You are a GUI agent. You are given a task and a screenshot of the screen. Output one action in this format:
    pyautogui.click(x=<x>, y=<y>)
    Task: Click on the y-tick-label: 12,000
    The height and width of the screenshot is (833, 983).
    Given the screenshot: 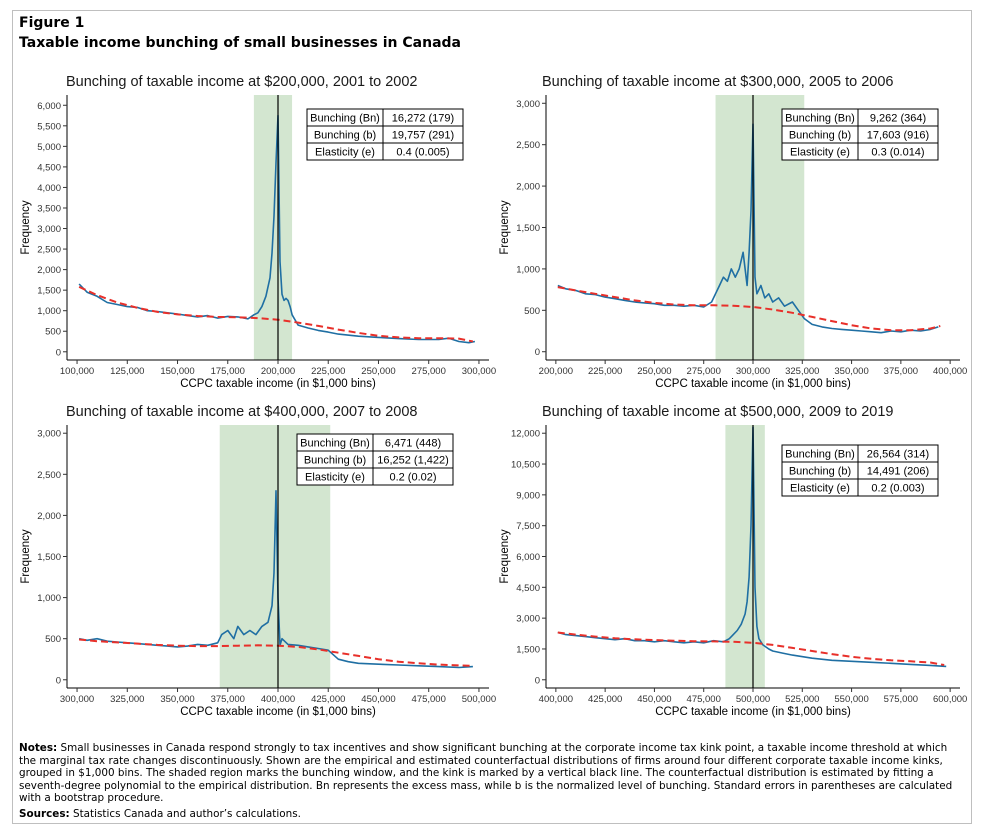 What is the action you would take?
    pyautogui.click(x=525, y=434)
    